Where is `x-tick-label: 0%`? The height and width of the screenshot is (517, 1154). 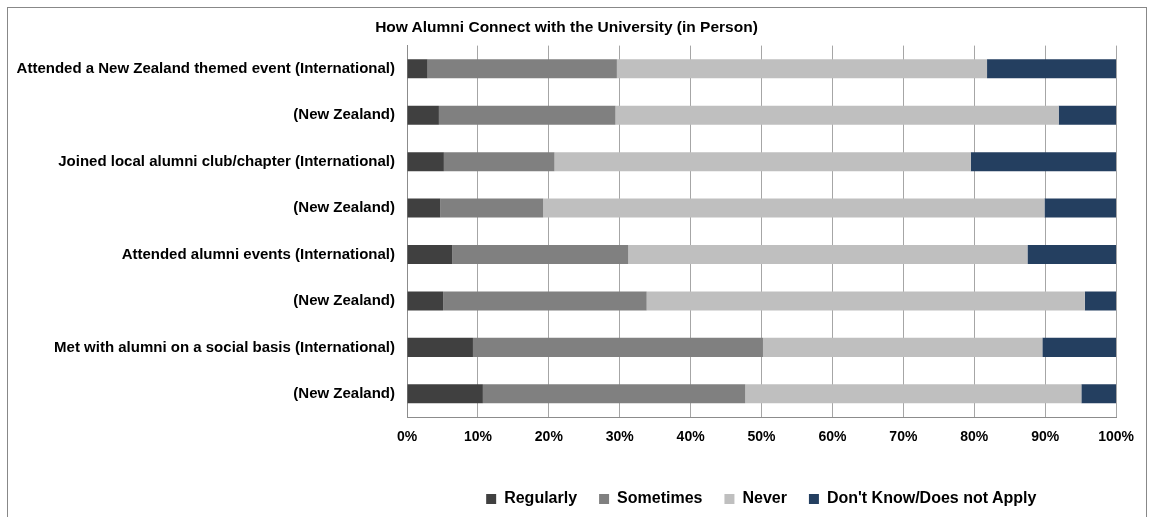 x-tick-label: 0% is located at coordinates (407, 436).